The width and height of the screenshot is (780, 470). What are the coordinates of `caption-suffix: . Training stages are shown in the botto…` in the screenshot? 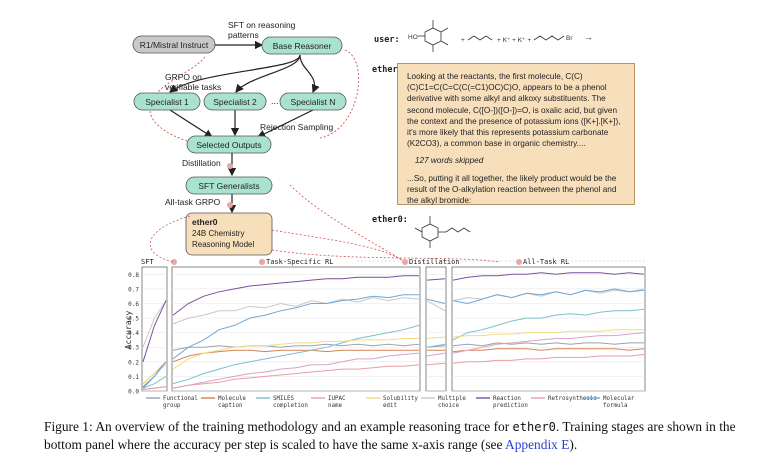 It's located at (390, 435).